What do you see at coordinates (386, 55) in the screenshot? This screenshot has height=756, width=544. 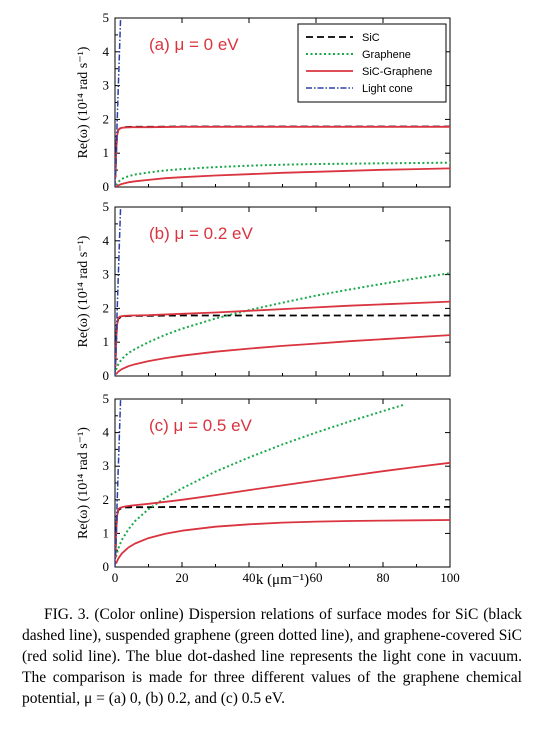 I see `legend-label-graphene: Graphene` at bounding box center [386, 55].